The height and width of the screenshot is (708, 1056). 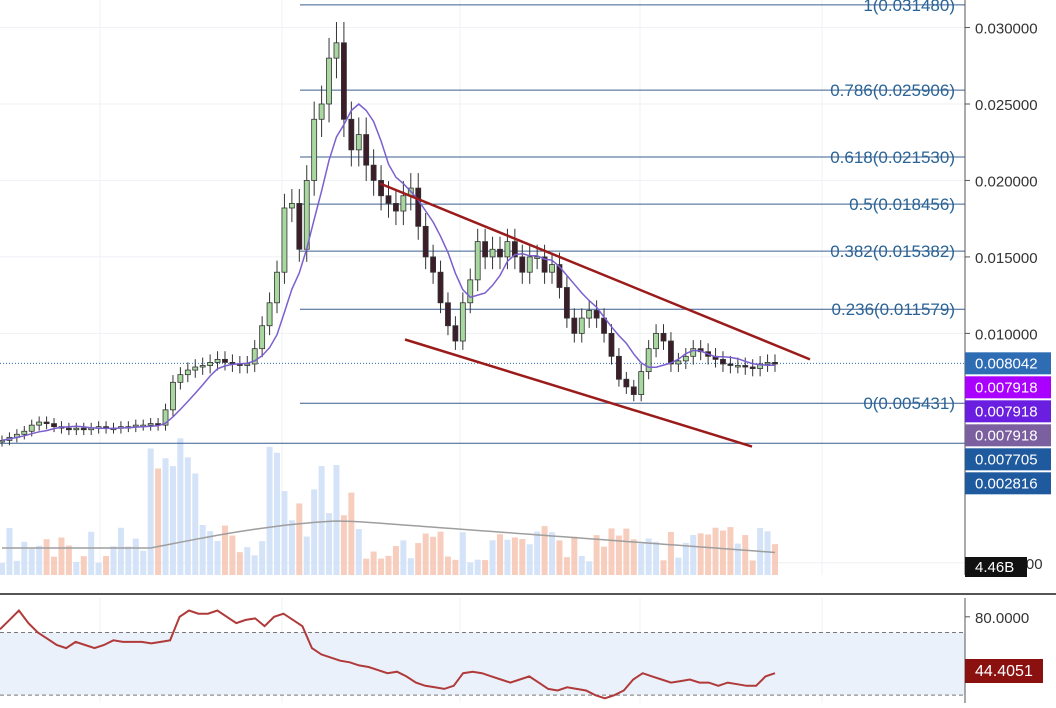 What do you see at coordinates (595, 271) in the screenshot?
I see `trend-line-upper` at bounding box center [595, 271].